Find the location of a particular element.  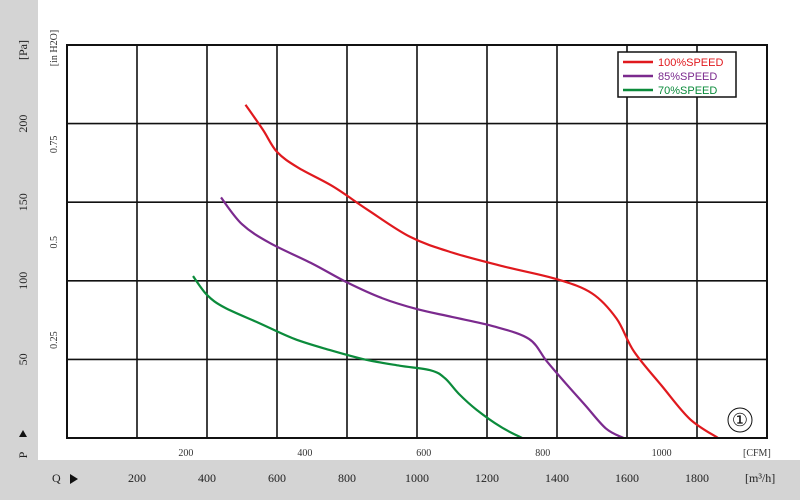

legend-box is located at coordinates (677, 74).